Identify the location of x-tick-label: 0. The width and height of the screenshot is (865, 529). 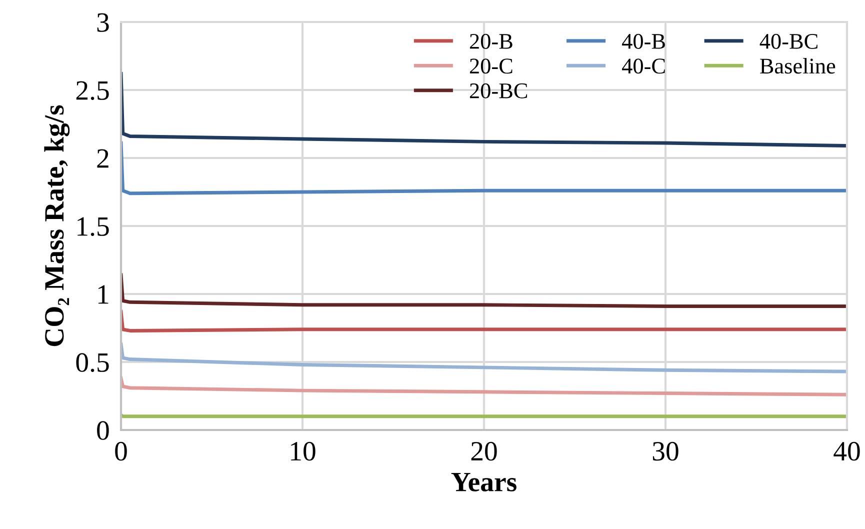
(121, 451).